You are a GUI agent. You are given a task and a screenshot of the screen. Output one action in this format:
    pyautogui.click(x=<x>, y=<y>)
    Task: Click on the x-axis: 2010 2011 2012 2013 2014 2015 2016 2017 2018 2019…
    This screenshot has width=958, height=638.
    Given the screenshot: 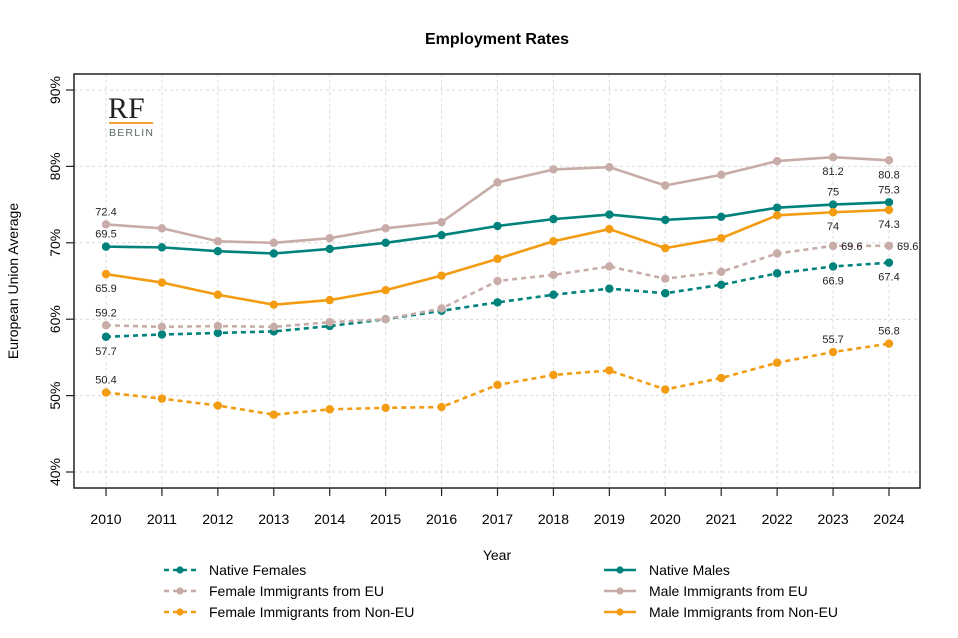 What is the action you would take?
    pyautogui.click(x=497, y=507)
    